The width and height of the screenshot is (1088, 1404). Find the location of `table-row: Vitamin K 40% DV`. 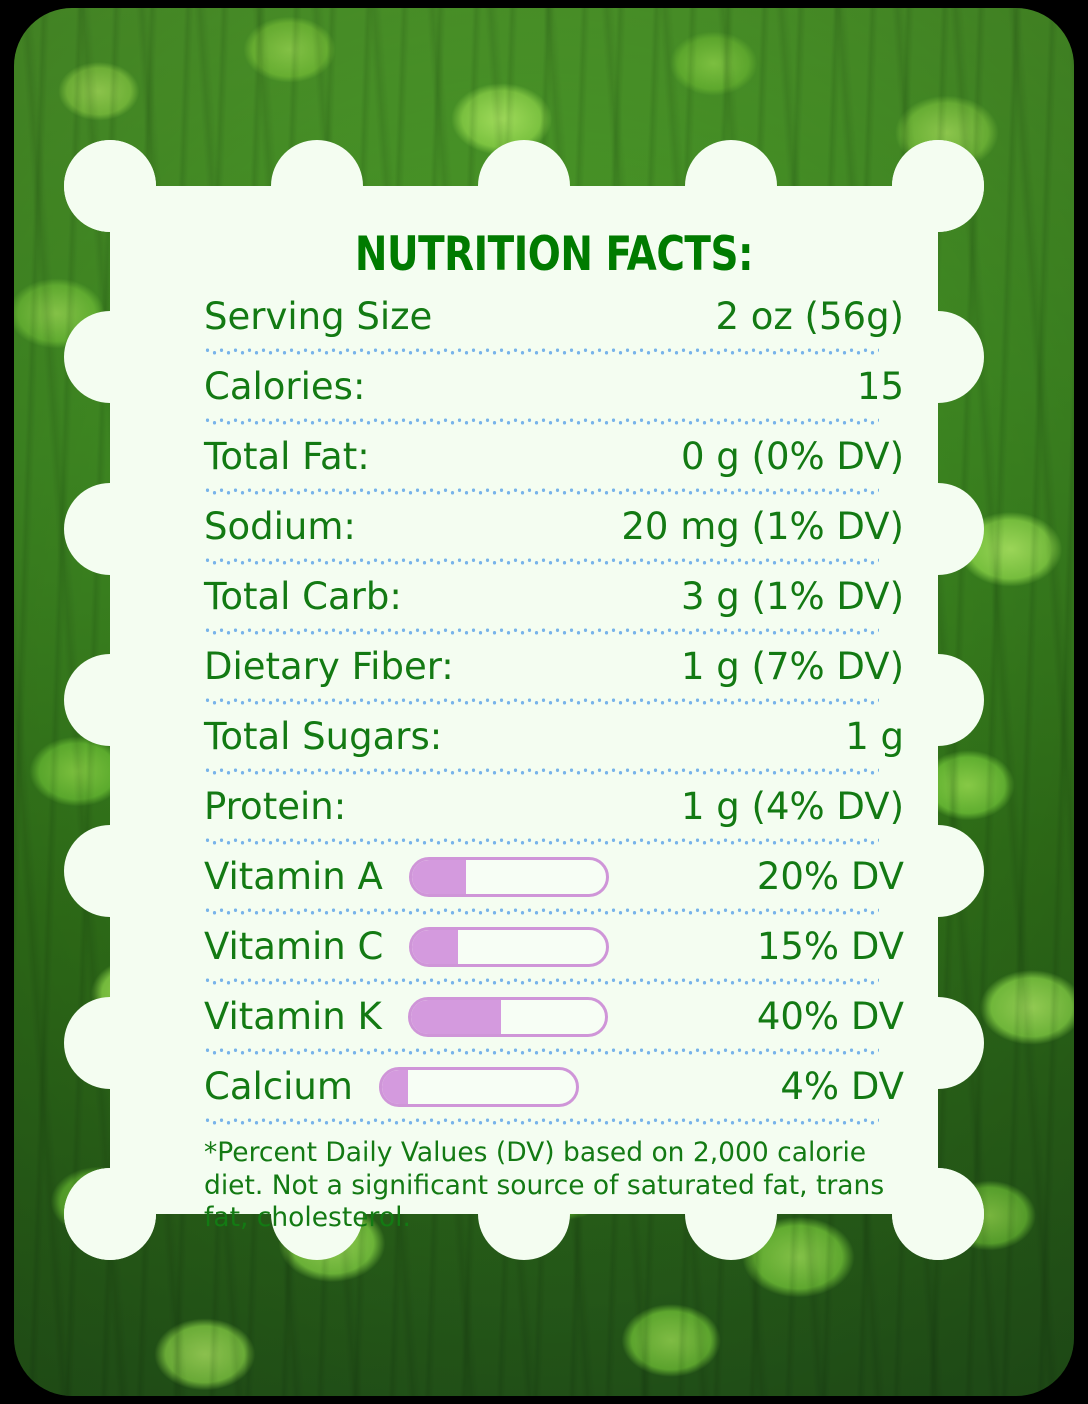

table-row: Vitamin K 40% DV is located at coordinates (554, 1016).